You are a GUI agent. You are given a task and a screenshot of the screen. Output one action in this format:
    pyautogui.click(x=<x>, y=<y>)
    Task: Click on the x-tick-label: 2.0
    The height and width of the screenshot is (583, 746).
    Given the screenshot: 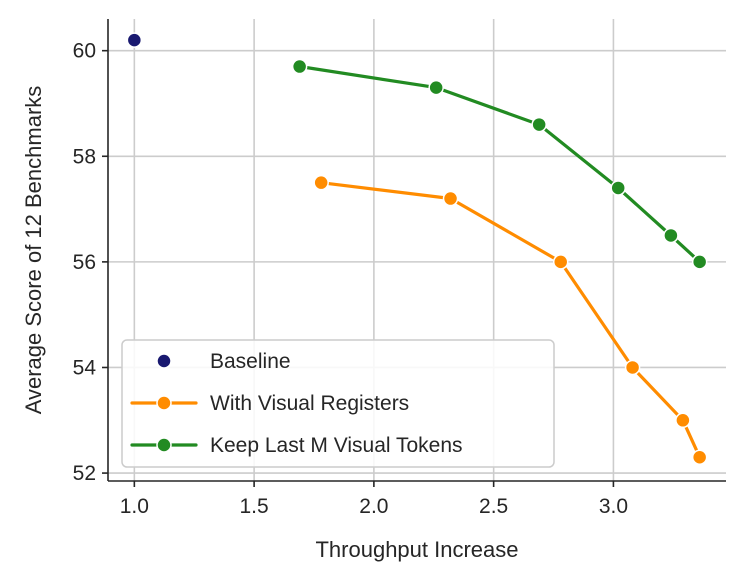 What is the action you would take?
    pyautogui.click(x=373, y=506)
    